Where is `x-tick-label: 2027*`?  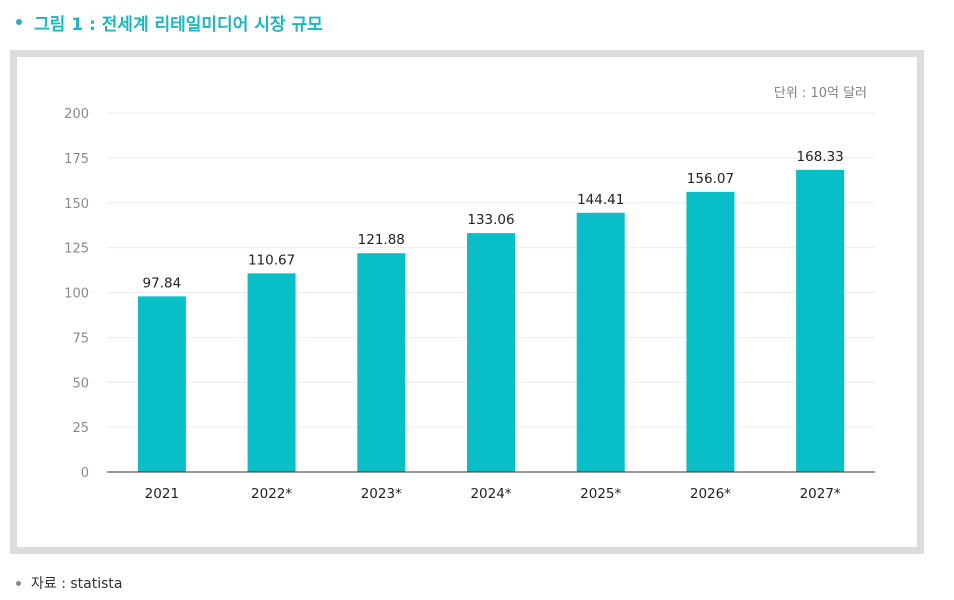 x-tick-label: 2027* is located at coordinates (820, 494).